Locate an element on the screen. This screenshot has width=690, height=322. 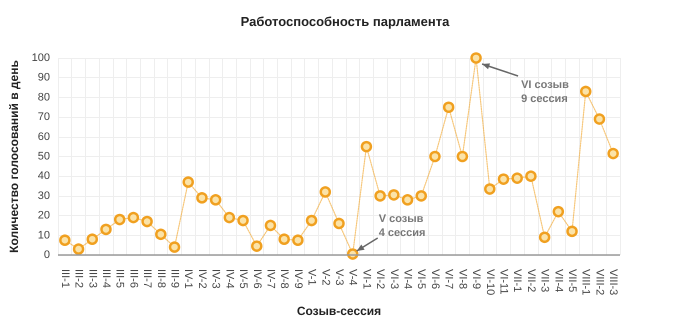
x-tick-label: V-3 is located at coordinates (339, 277).